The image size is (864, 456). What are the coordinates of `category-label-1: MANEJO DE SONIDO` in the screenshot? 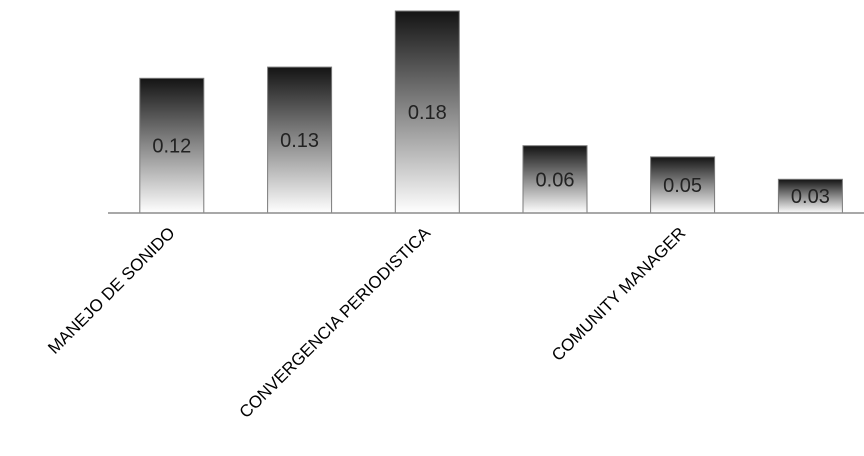 It's located at (111, 290).